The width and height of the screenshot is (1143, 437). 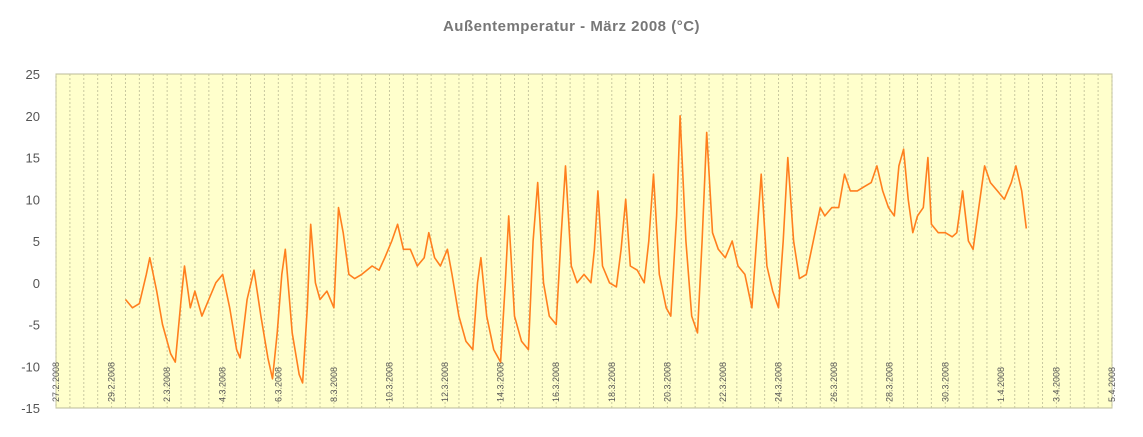 What do you see at coordinates (223, 384) in the screenshot?
I see `x-tick-label: 4.3.2008` at bounding box center [223, 384].